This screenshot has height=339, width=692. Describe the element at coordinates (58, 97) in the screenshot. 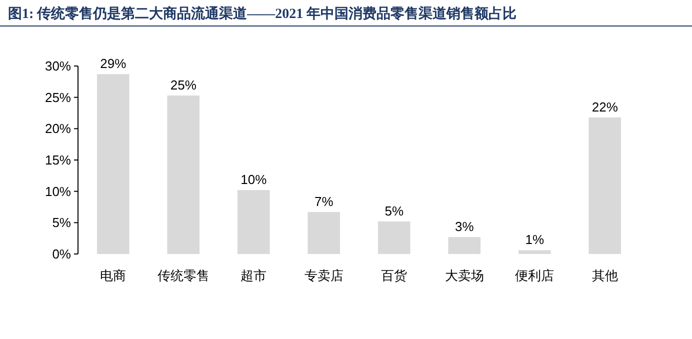

I see `y-tick-label: 25%` at that location.